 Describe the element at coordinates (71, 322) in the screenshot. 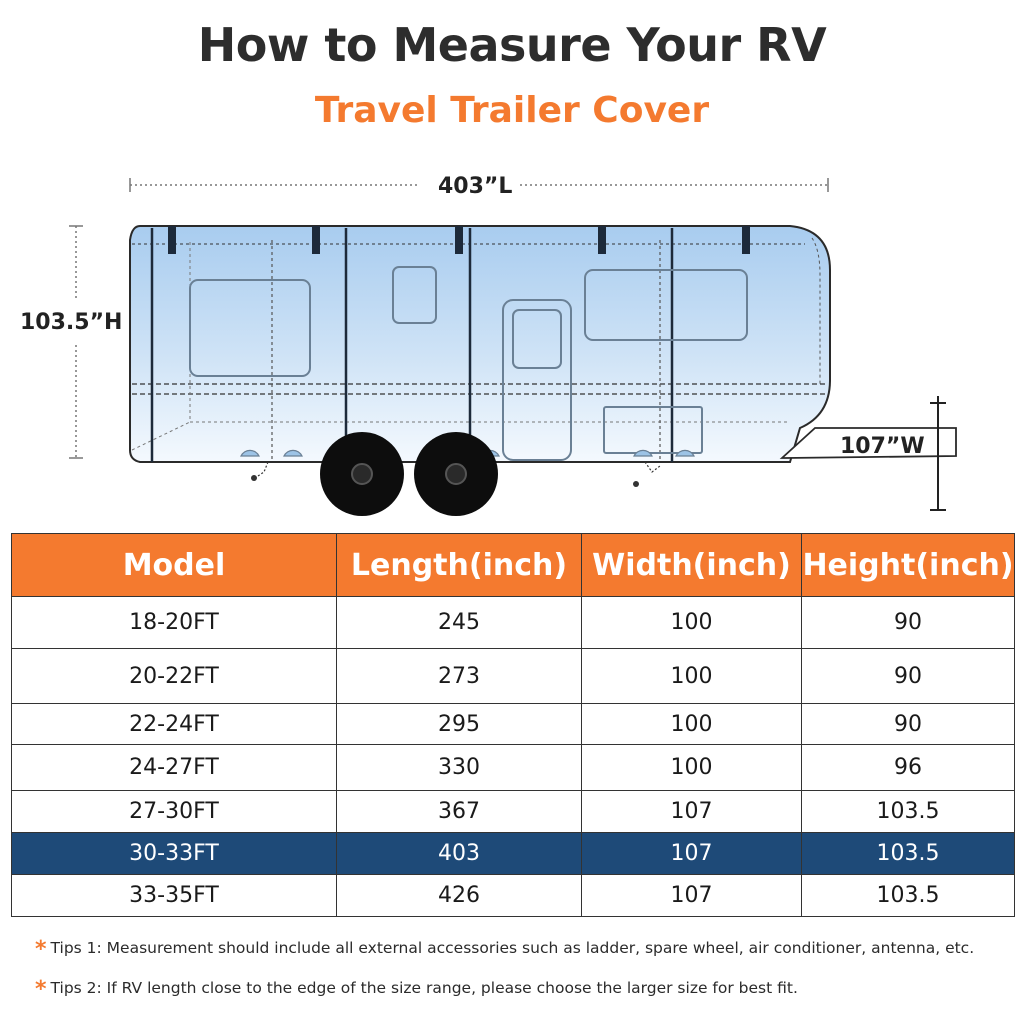

I see `height-label: 103.5”H` at that location.